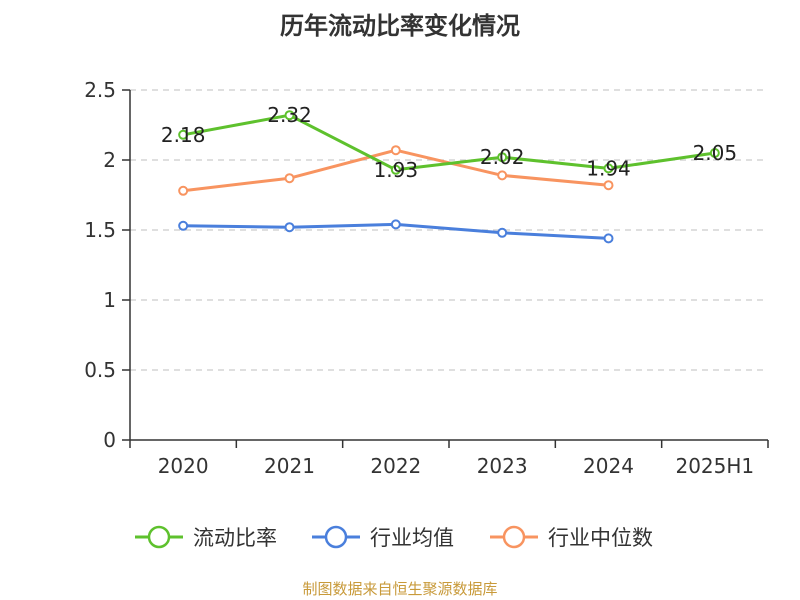  Describe the element at coordinates (109, 440) in the screenshot. I see `y-tick-label: 0` at that location.